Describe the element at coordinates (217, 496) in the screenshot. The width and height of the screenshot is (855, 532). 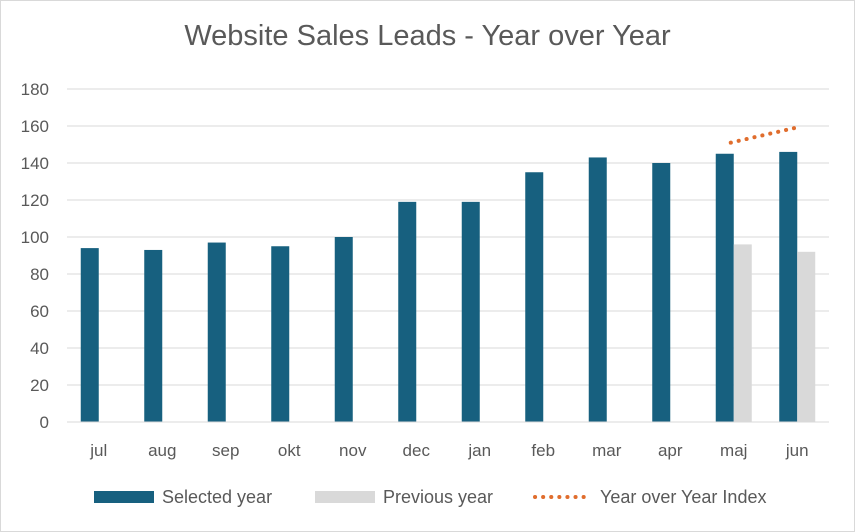
I see `legend-label-selected-year: Selected year` at that location.